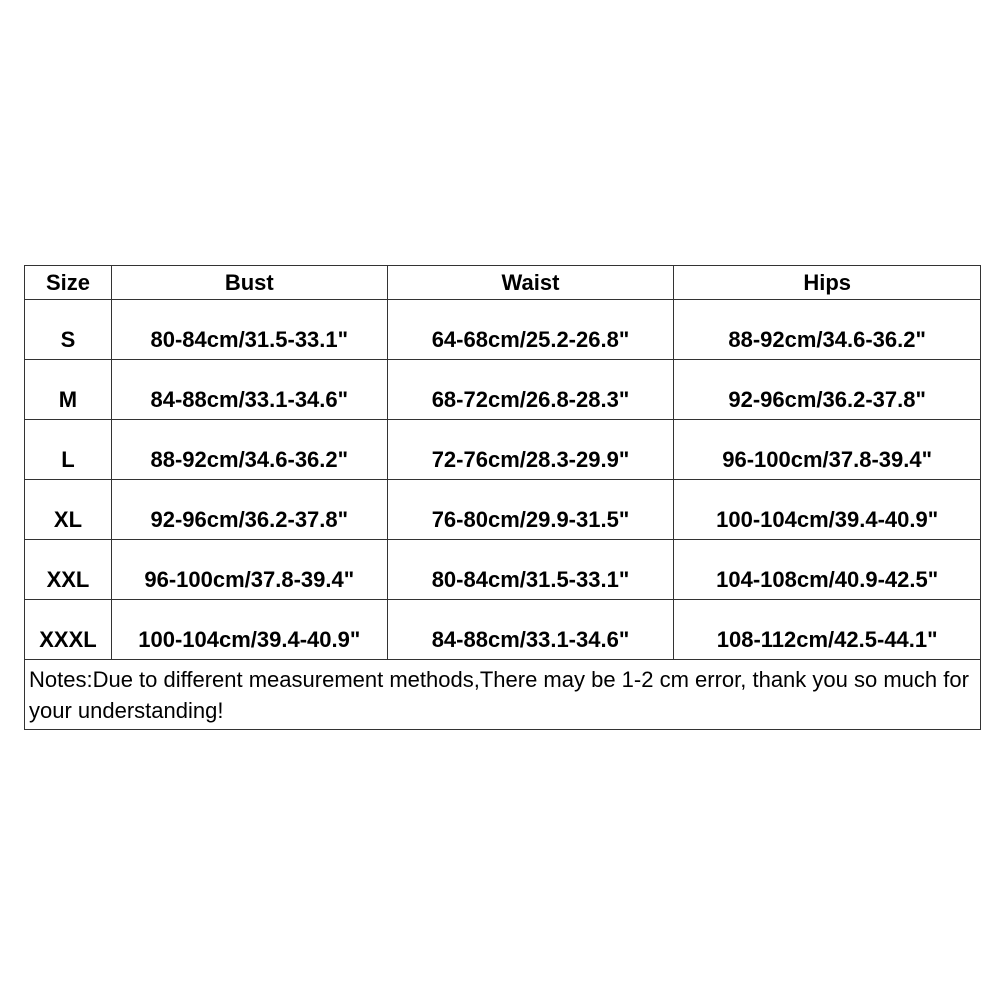 The height and width of the screenshot is (1002, 1002). What do you see at coordinates (68, 629) in the screenshot?
I see `size-cell: XXXL` at bounding box center [68, 629].